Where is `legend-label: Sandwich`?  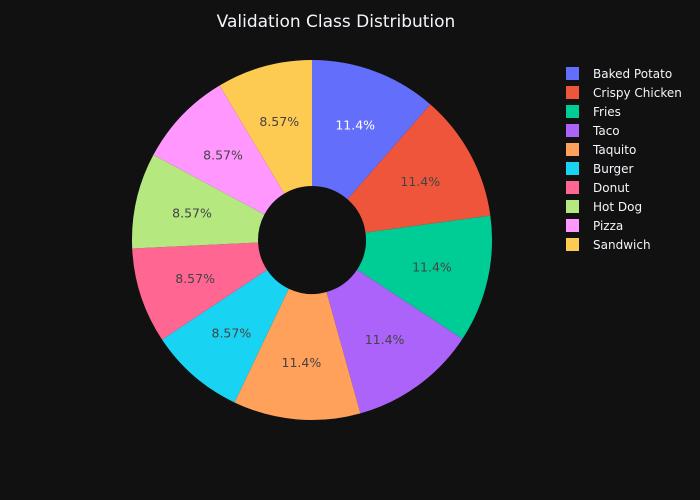
legend-label: Sandwich is located at coordinates (622, 245).